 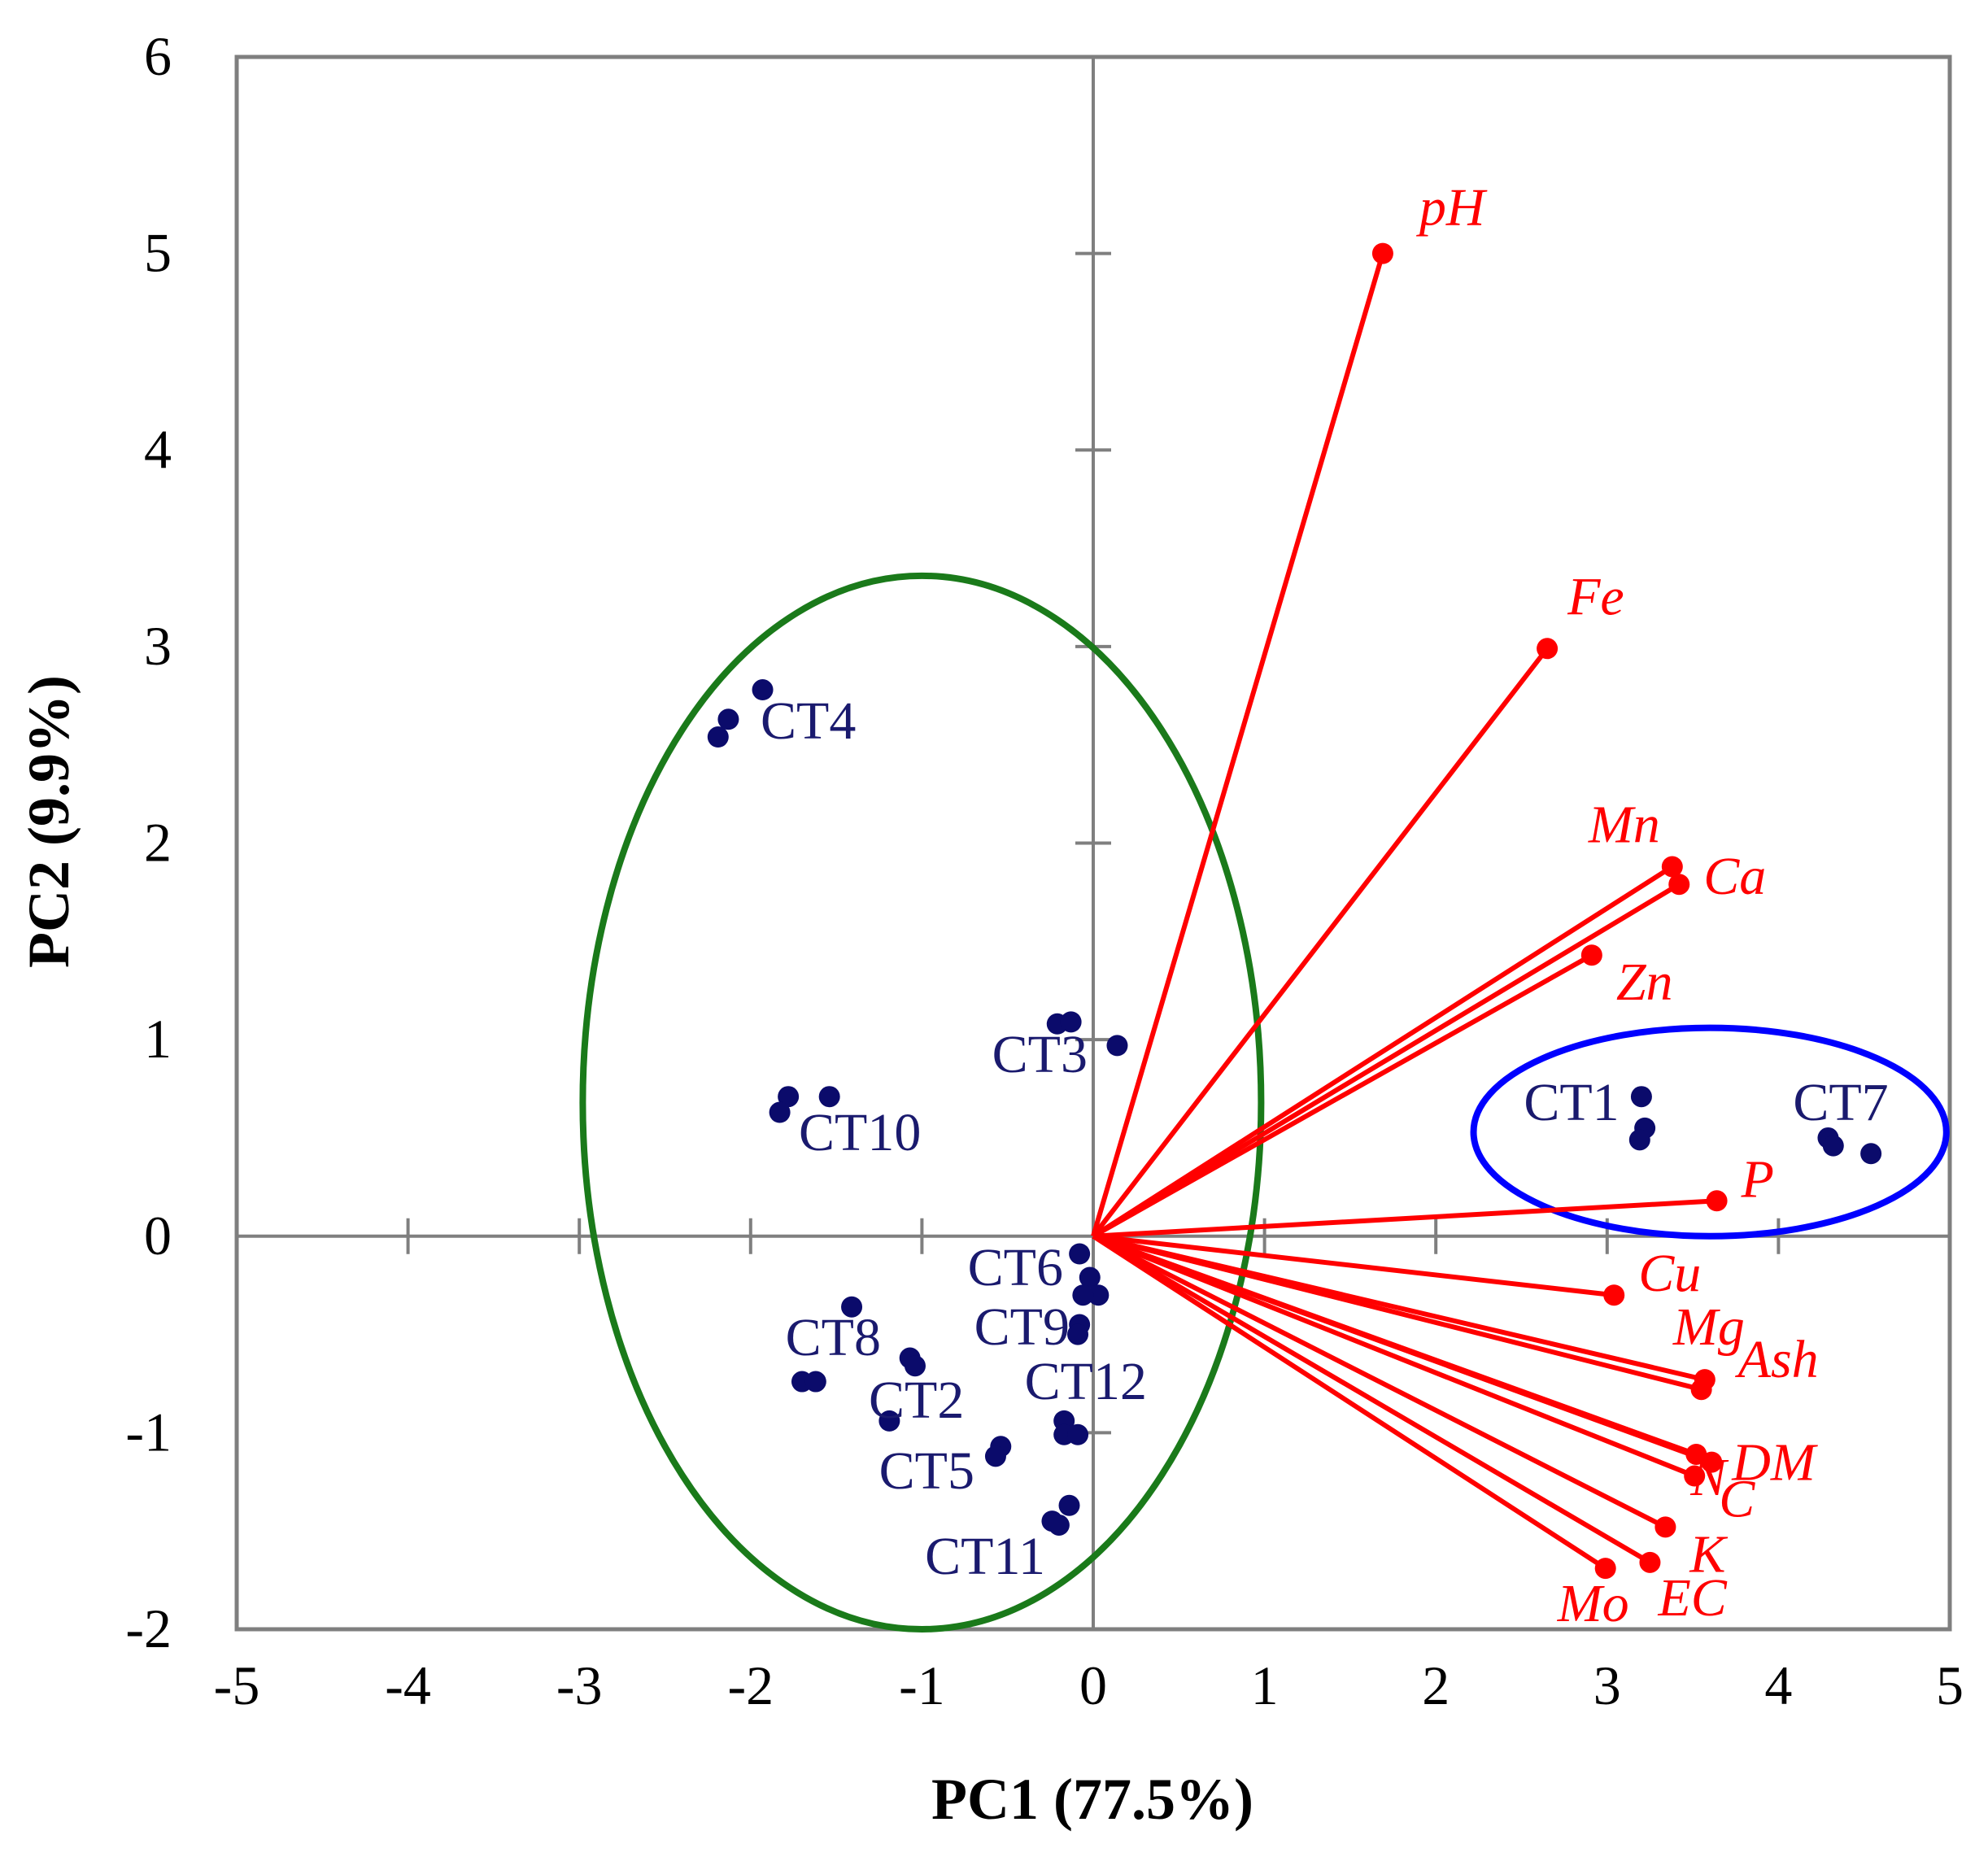 I want to click on y-tick-label: 6, so click(x=158, y=56).